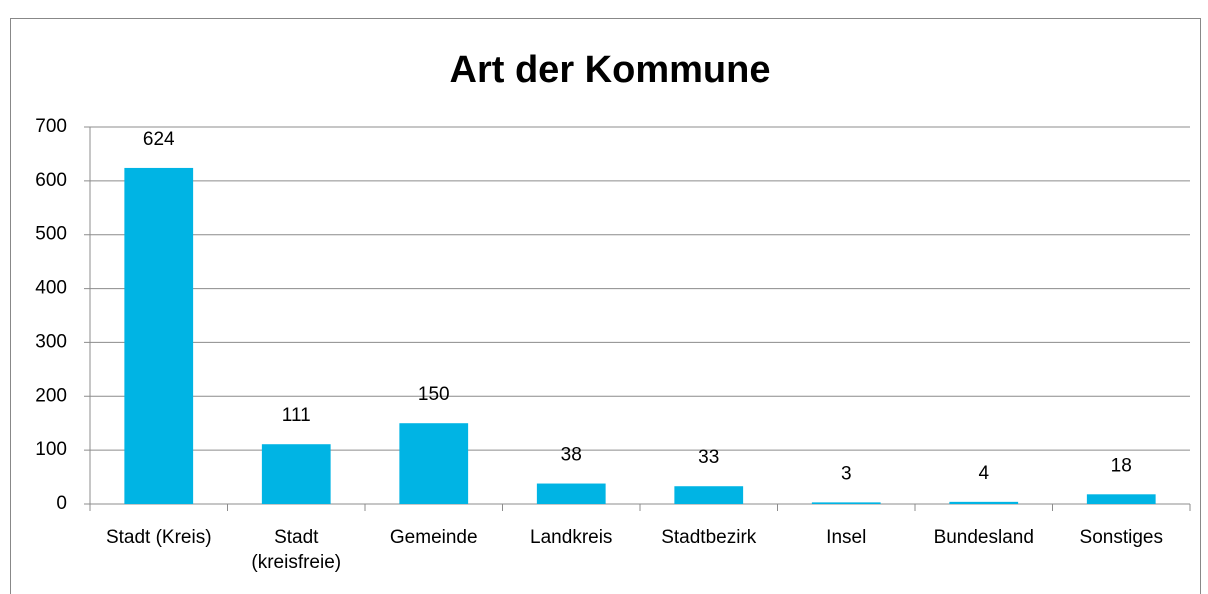 This screenshot has height=594, width=1208. I want to click on chart-title: Art der Kommune, so click(610, 70).